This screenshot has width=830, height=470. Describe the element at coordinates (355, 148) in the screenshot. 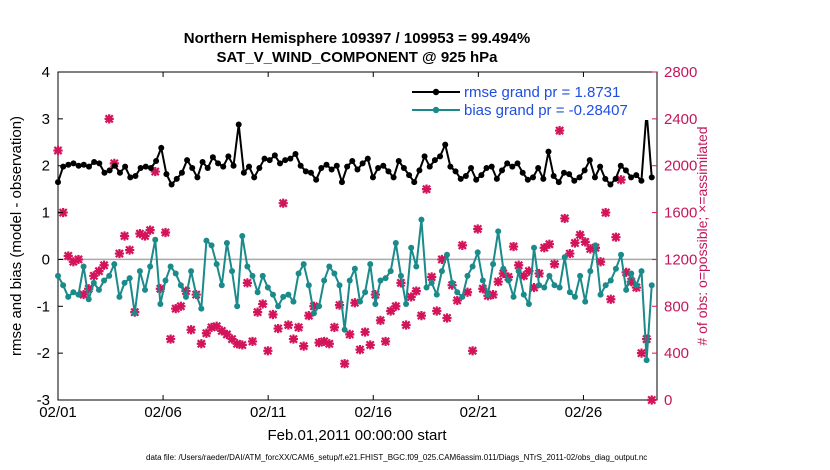

I see `rmse-series` at that location.